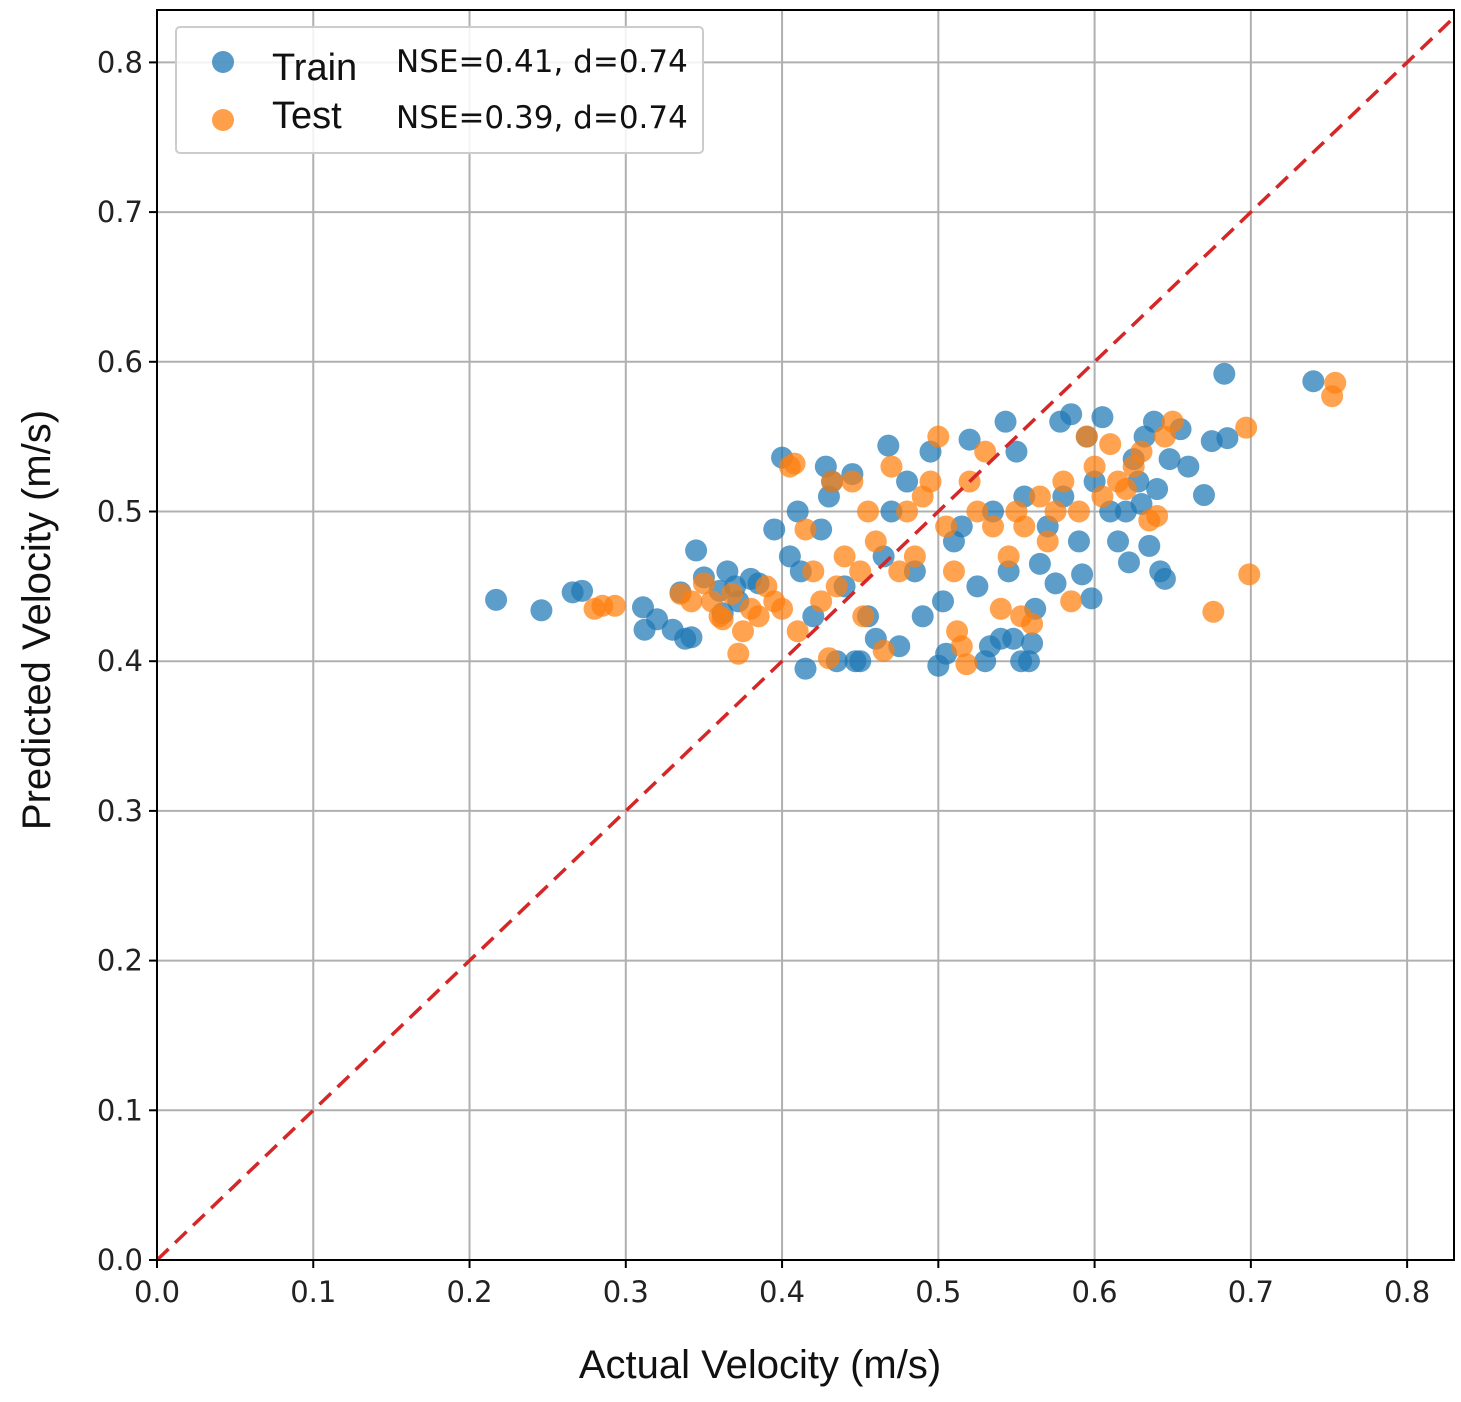  What do you see at coordinates (307, 116) in the screenshot?
I see `legend-test-label: Test` at bounding box center [307, 116].